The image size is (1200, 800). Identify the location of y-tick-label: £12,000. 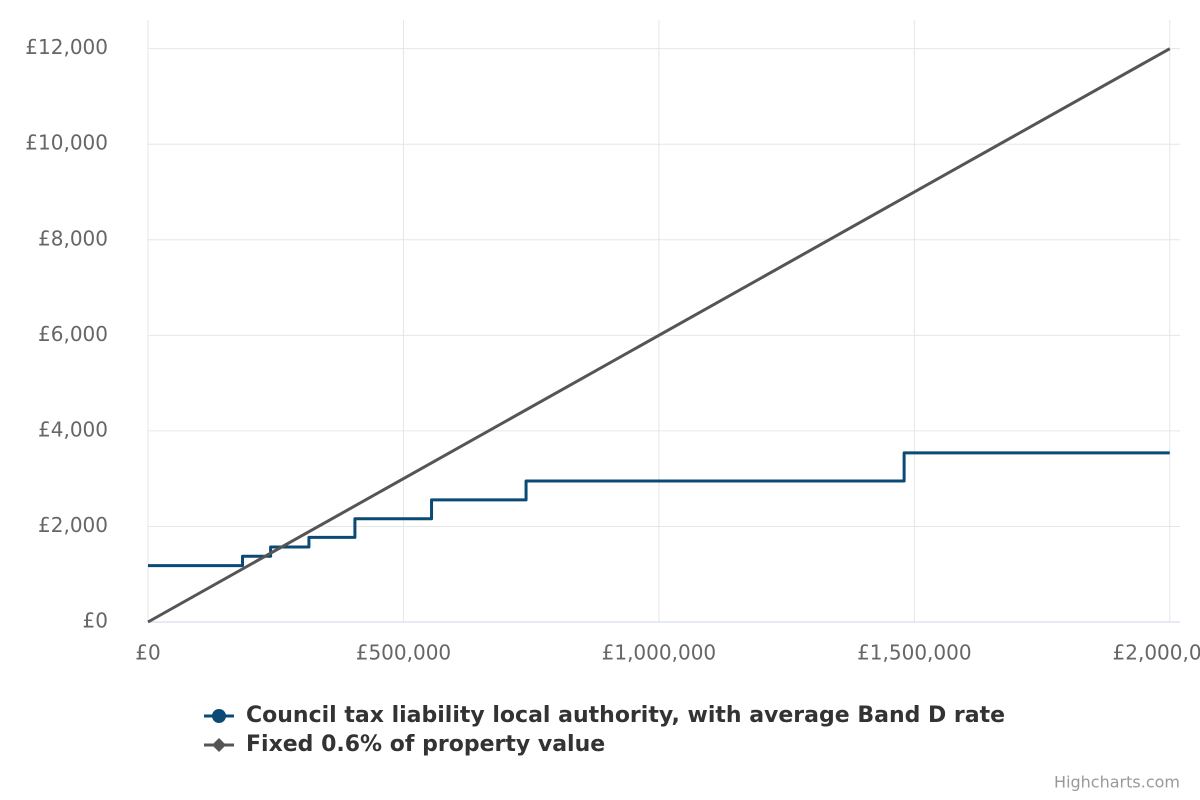
(66, 47).